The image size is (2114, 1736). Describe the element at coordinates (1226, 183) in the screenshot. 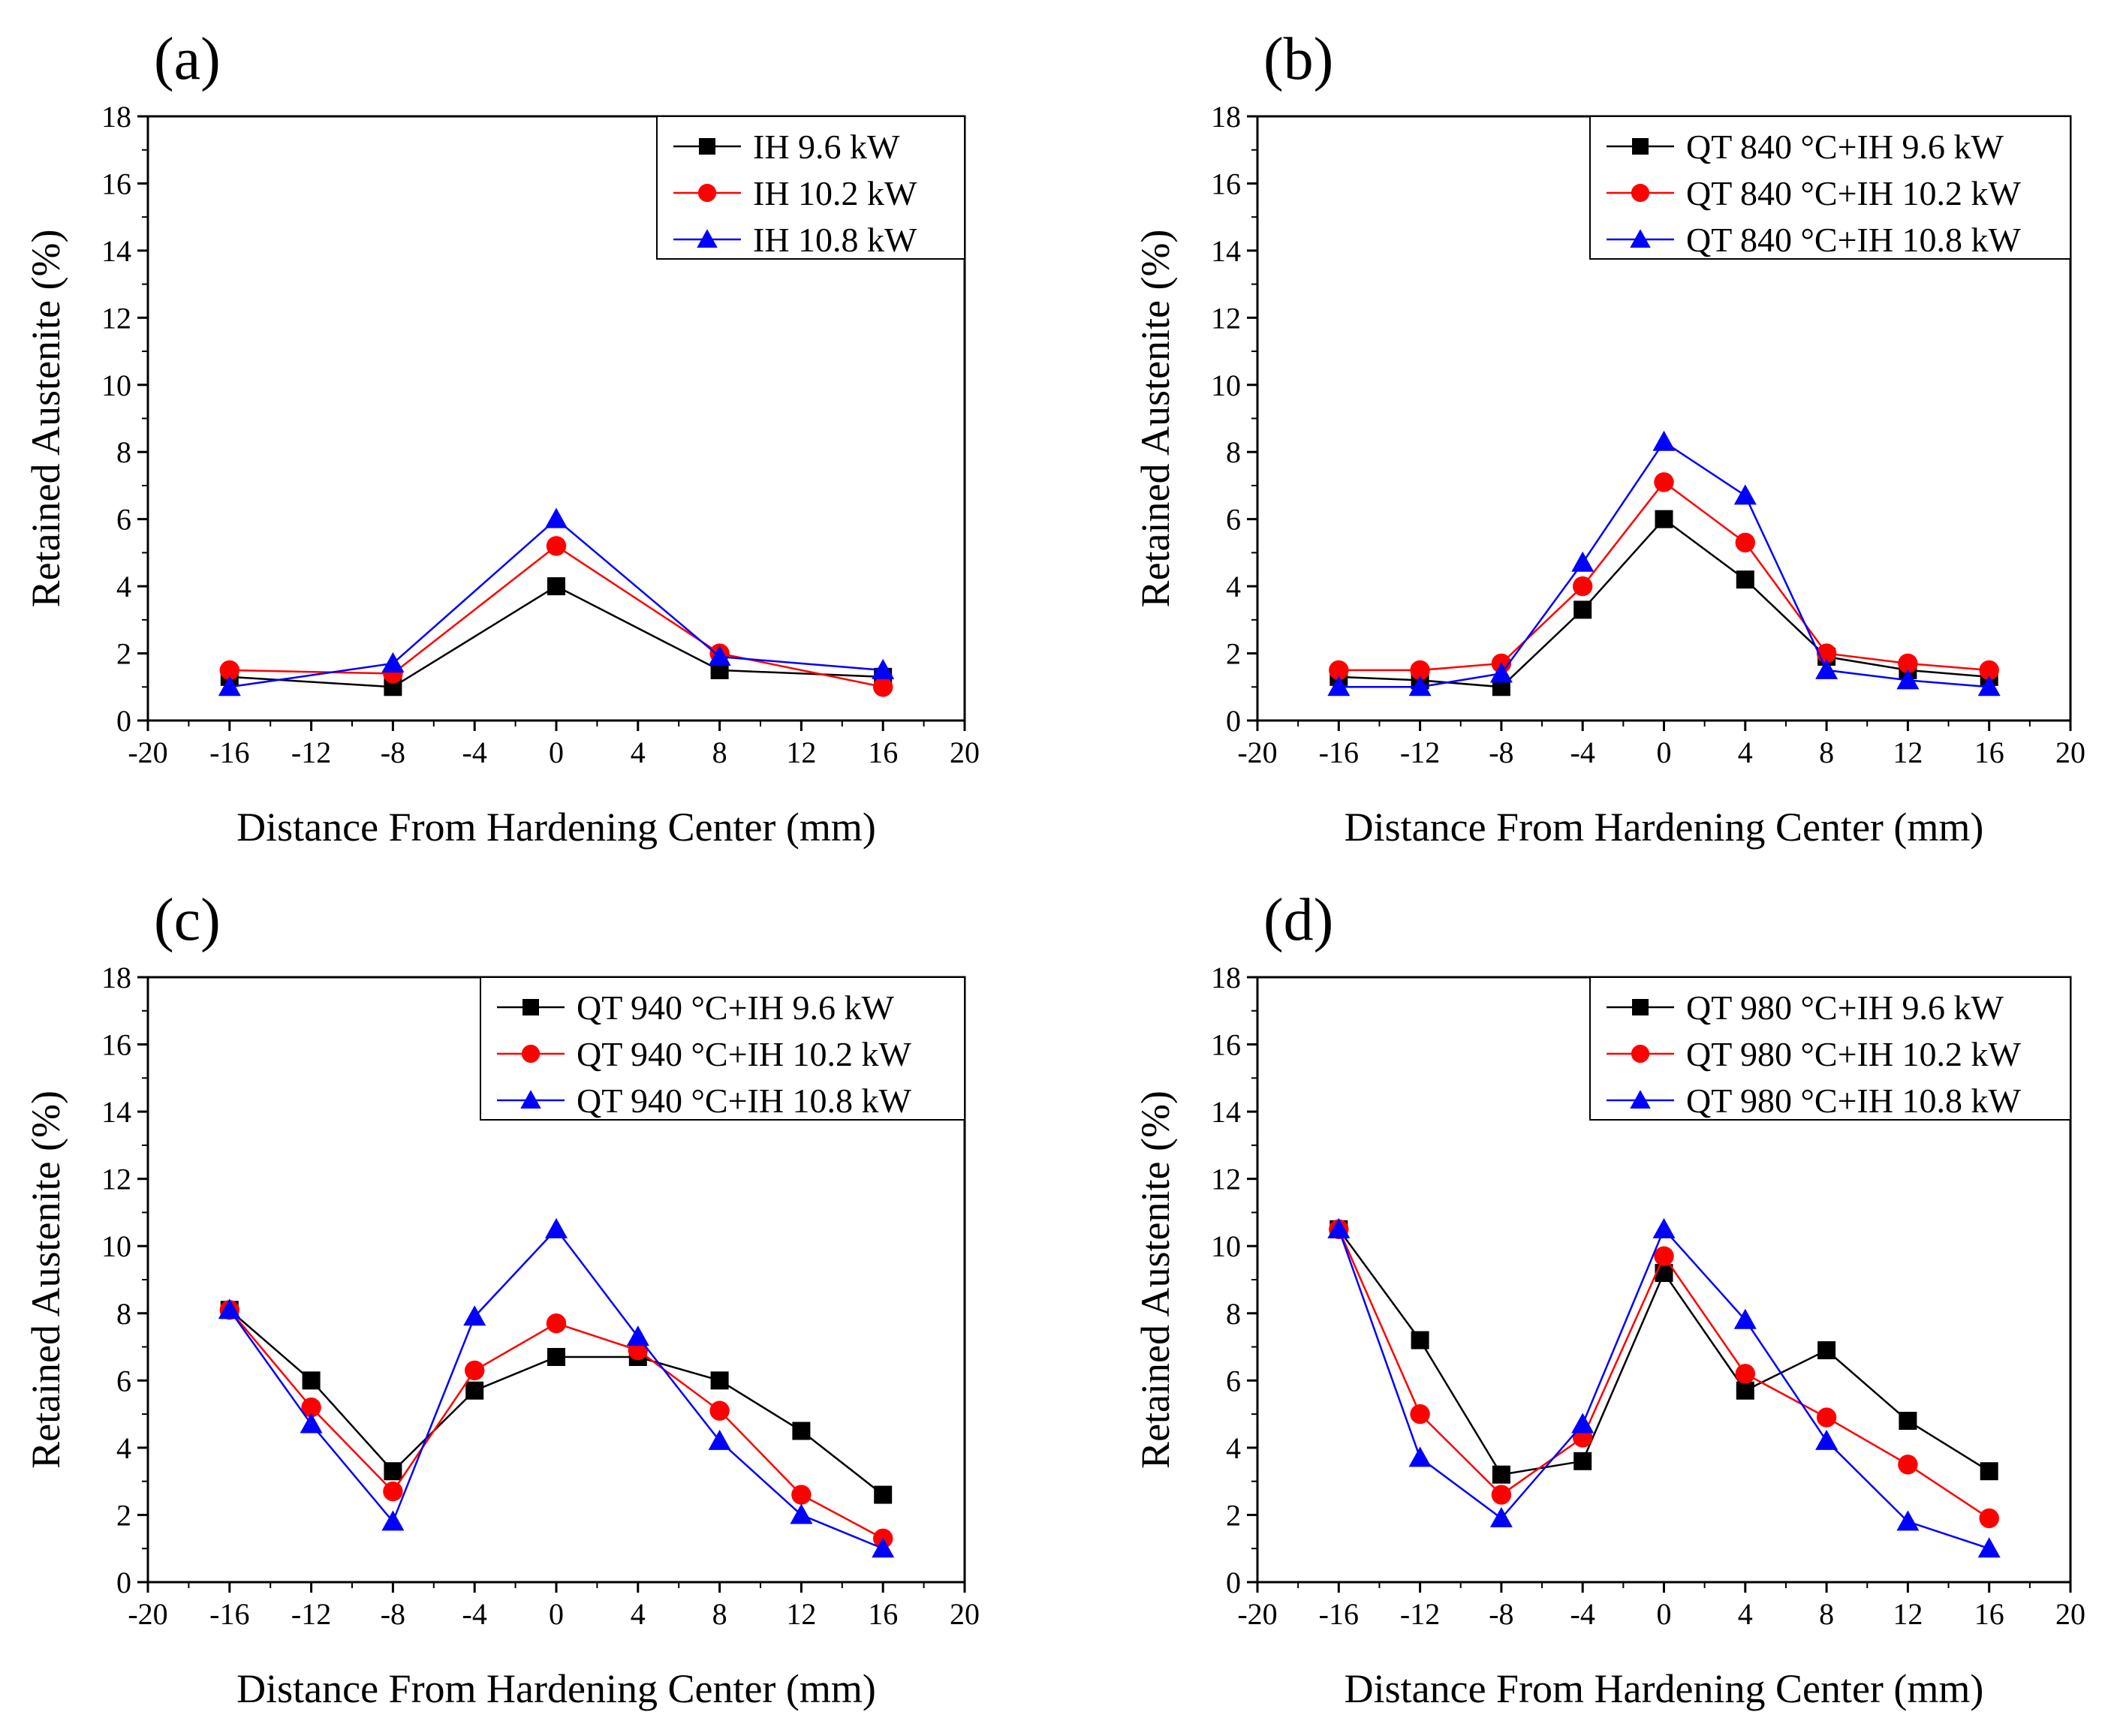

I see `y-tick-label: 16` at that location.